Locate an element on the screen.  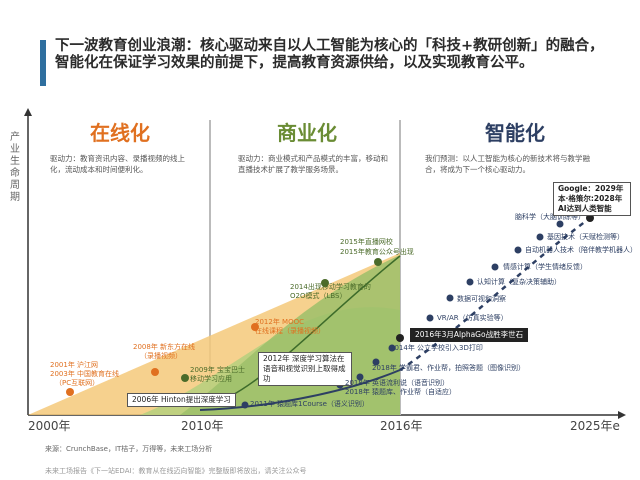
year-2010: 2010年 is located at coordinates (202, 426).